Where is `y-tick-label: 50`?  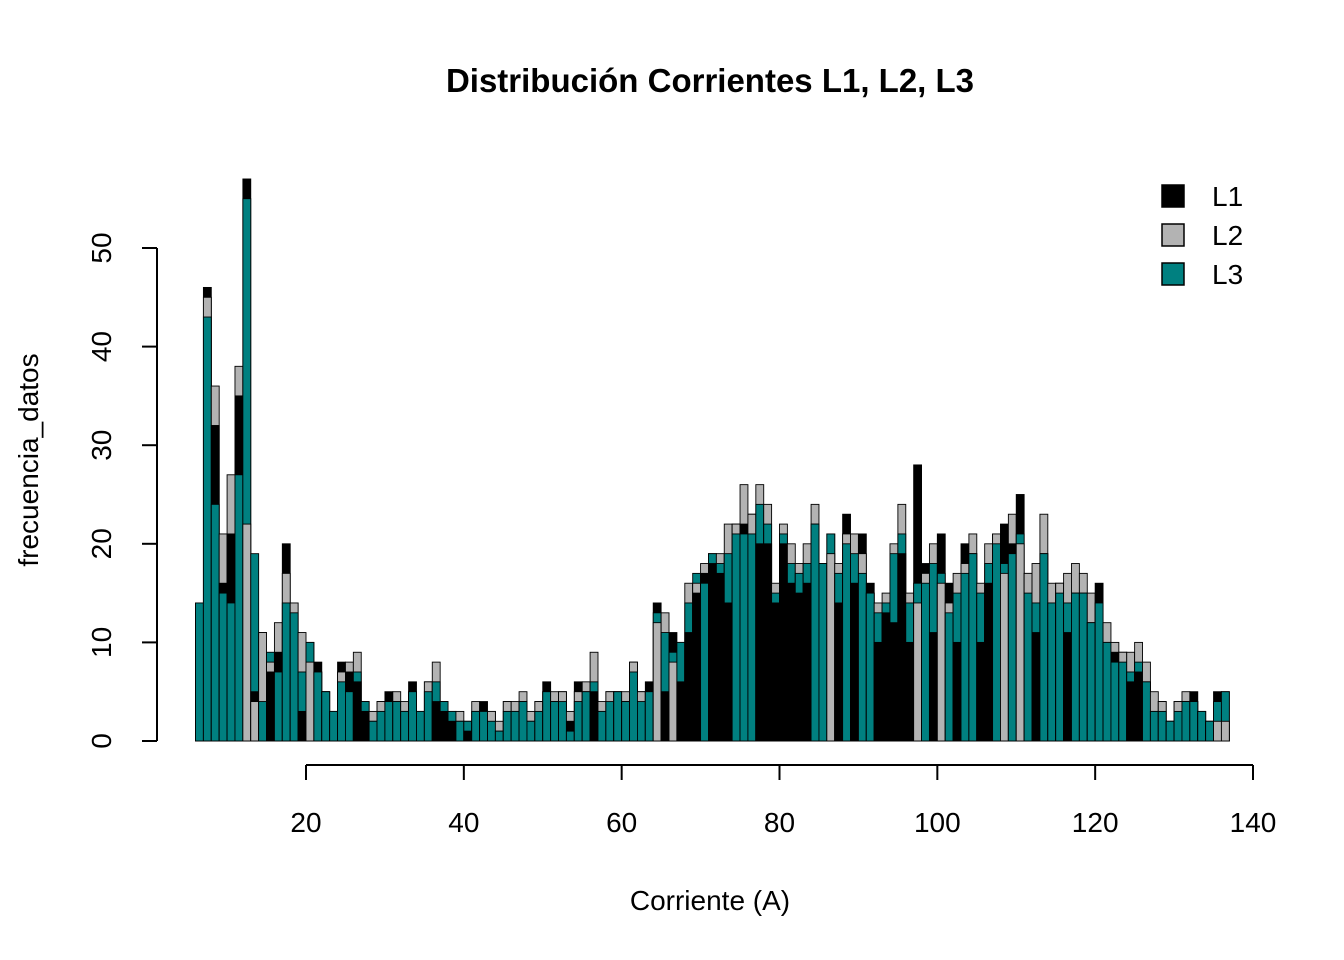
y-tick-label: 50 is located at coordinates (101, 247).